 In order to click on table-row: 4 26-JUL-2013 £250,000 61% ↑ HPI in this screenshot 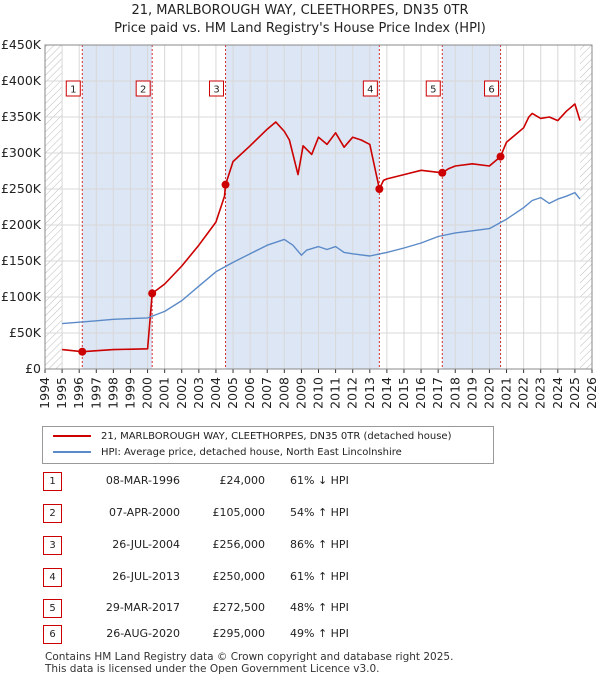, I will do `click(240, 577)`.